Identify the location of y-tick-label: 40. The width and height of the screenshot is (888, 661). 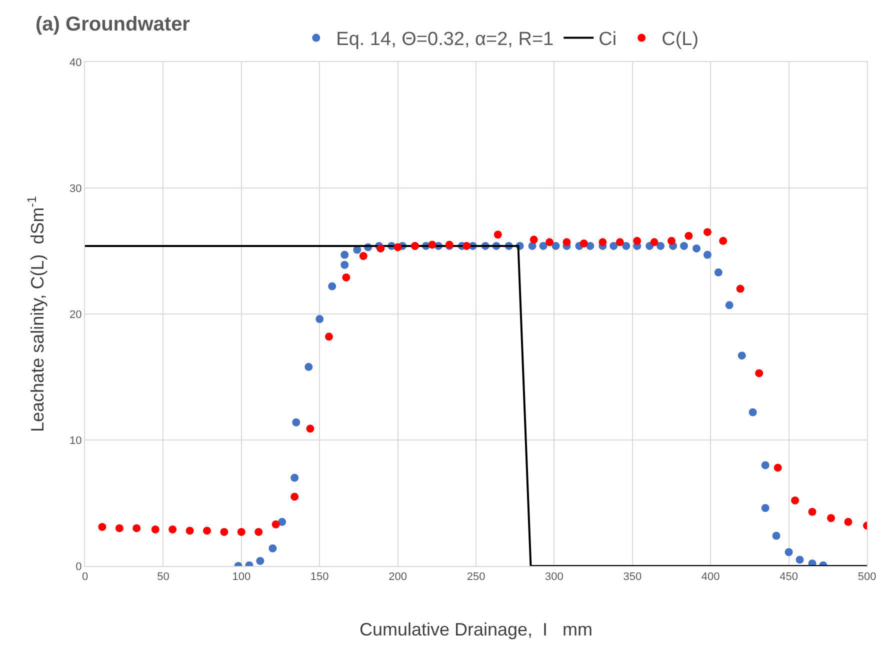
(76, 62).